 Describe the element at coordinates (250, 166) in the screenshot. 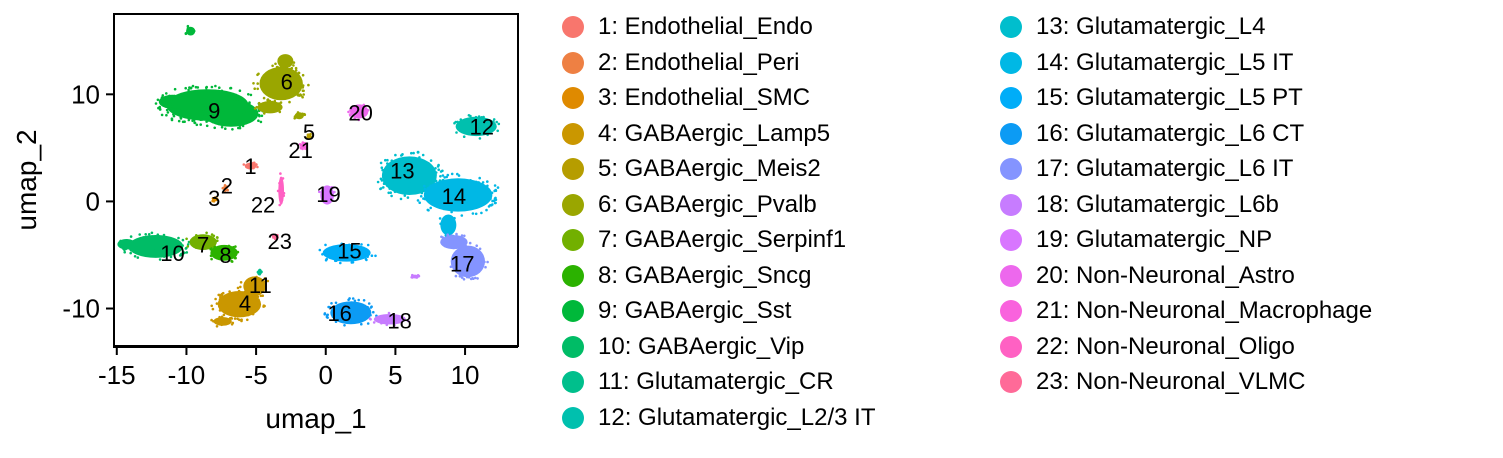

I see `cluster-label-1: 1` at that location.